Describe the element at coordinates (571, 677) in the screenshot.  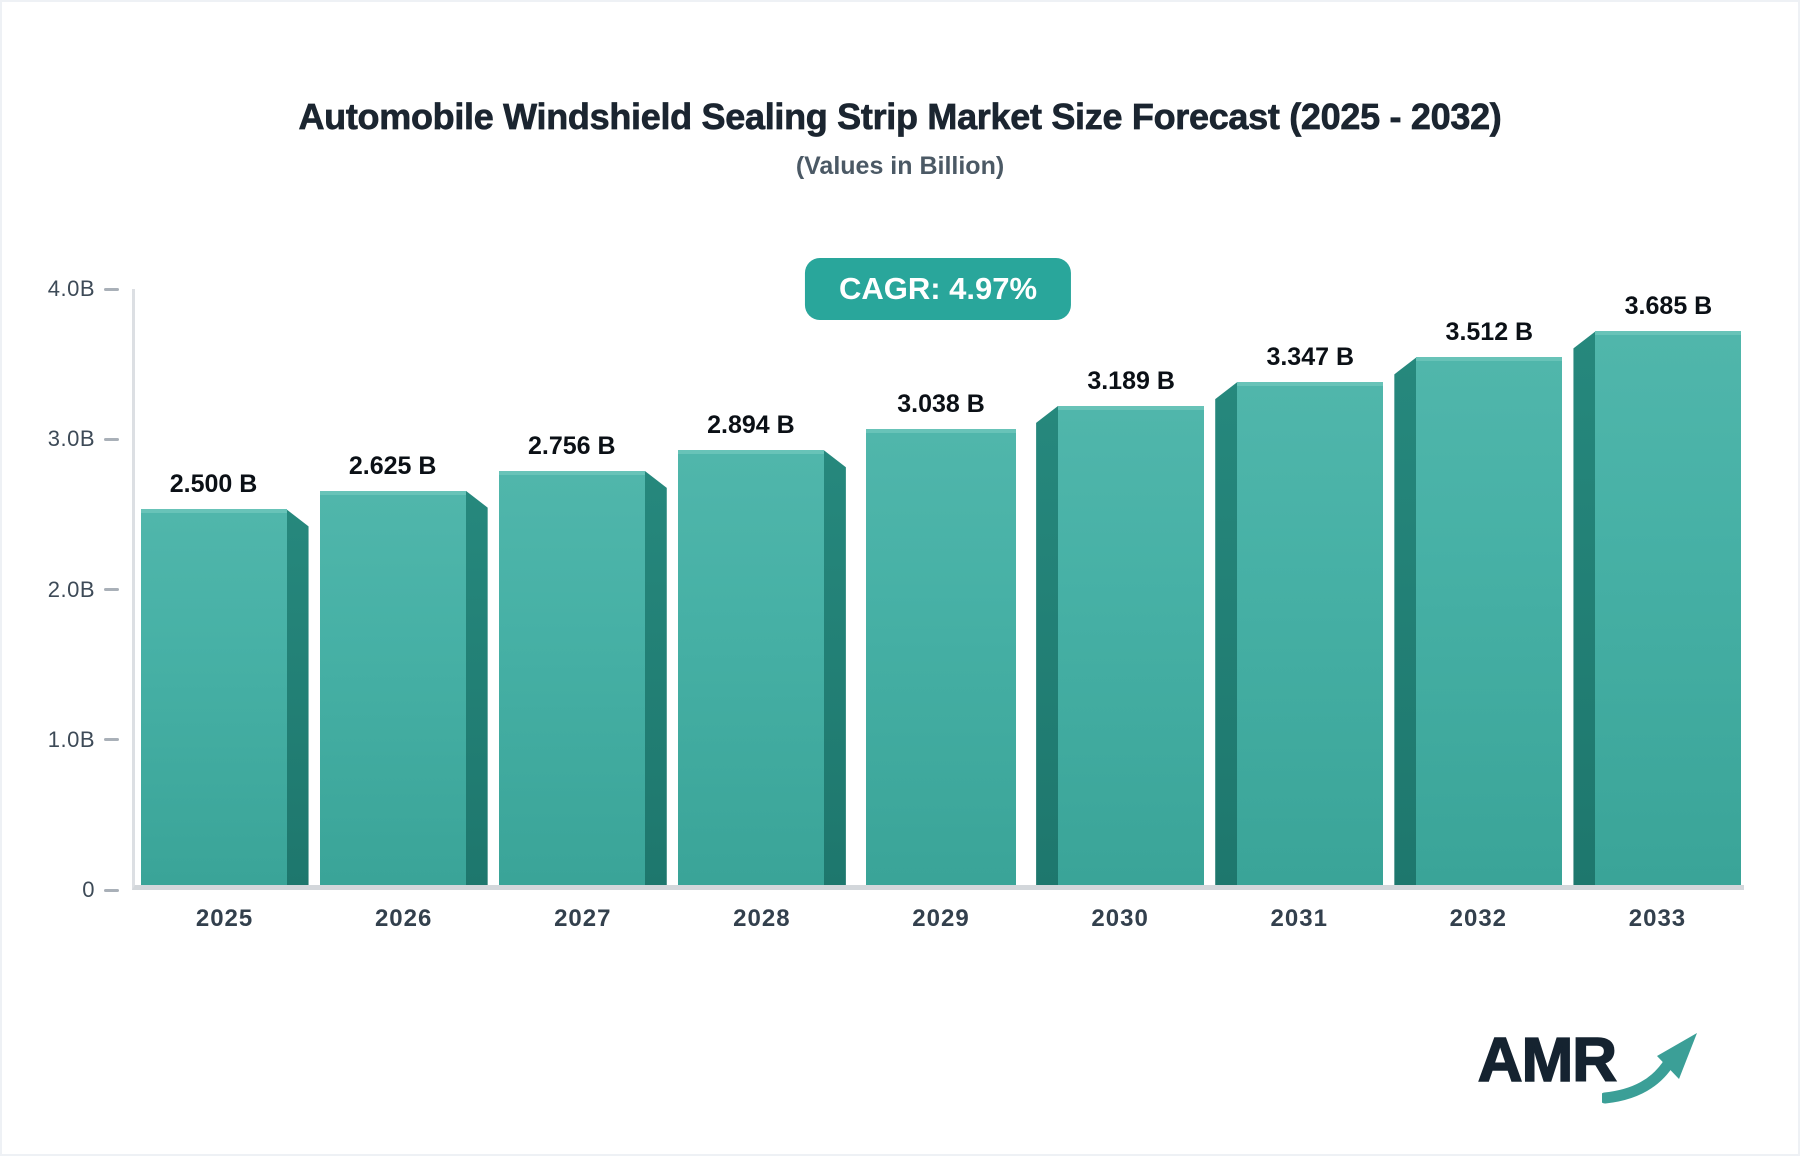
I see `bar-2027` at that location.